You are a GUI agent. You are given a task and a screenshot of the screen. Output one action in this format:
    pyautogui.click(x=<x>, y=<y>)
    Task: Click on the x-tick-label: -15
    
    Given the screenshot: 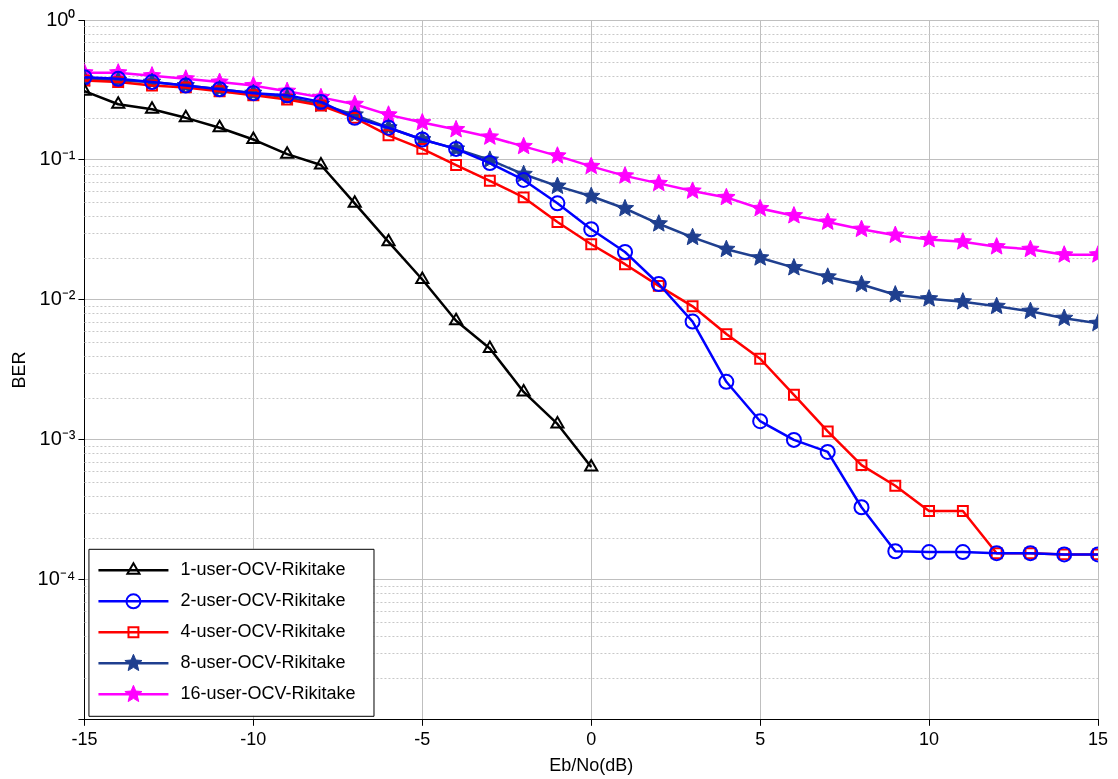 What is the action you would take?
    pyautogui.click(x=84, y=738)
    